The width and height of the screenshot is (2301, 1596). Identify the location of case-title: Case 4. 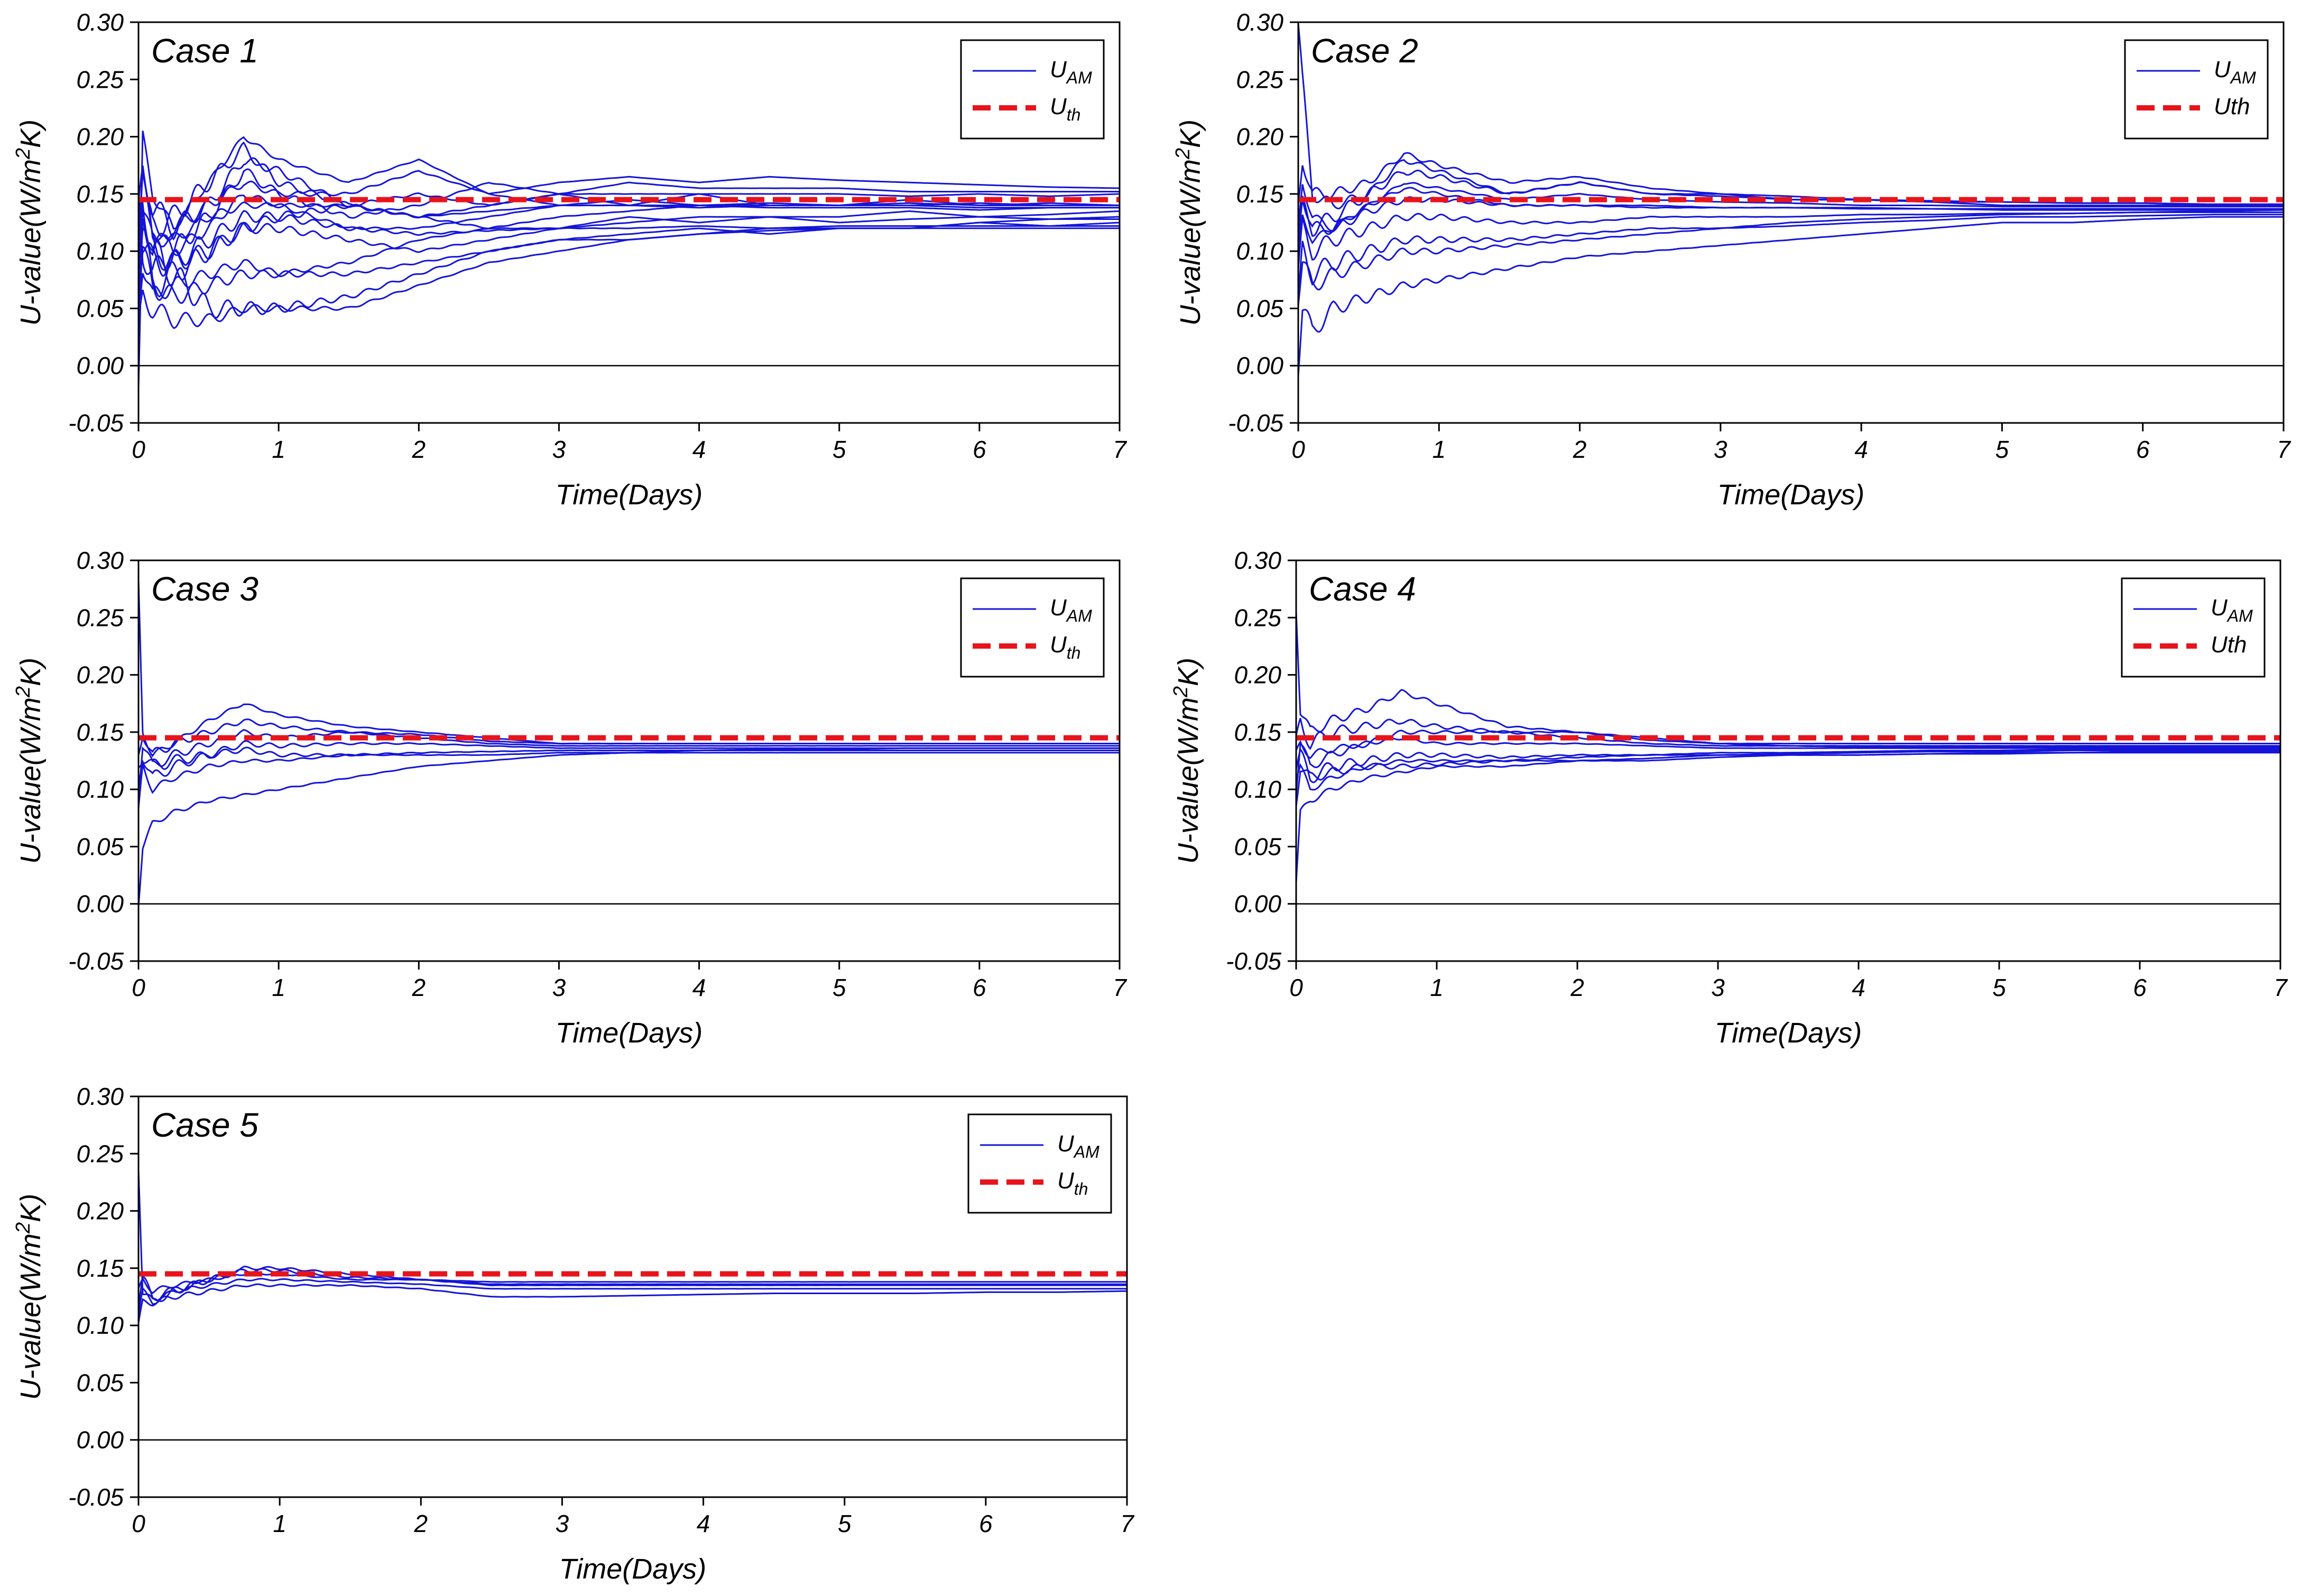
(1362, 589).